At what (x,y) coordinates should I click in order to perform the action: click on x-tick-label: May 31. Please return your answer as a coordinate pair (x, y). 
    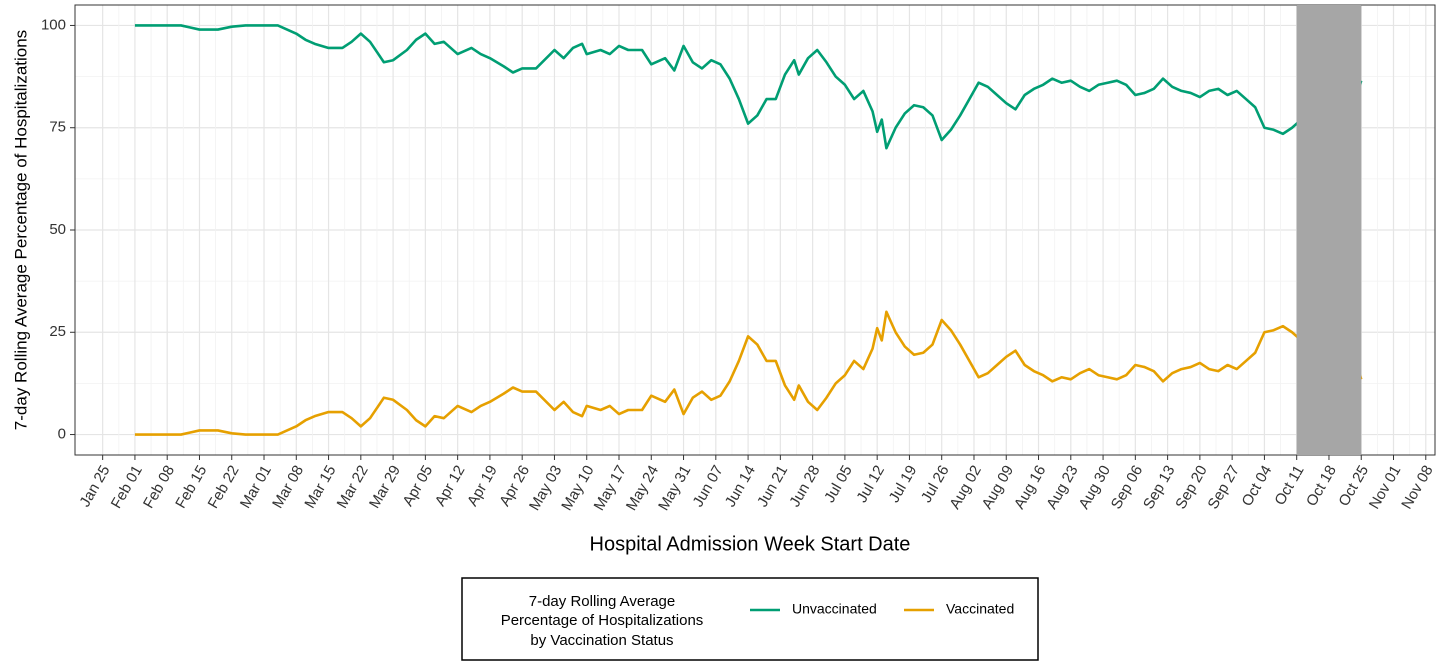
    Looking at the image, I should click on (674, 487).